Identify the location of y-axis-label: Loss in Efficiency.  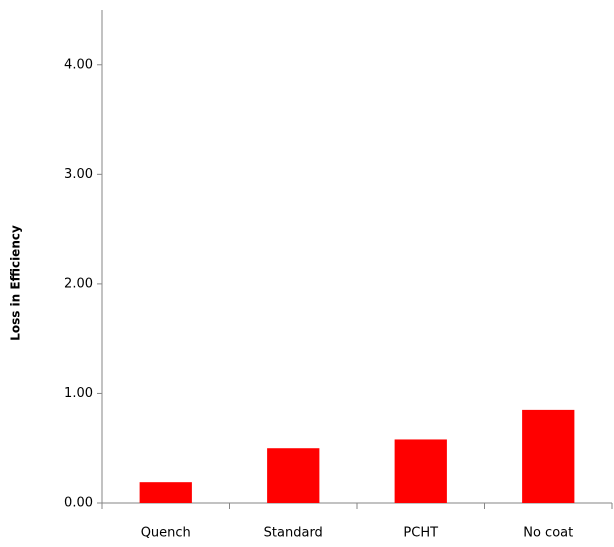
(16, 283).